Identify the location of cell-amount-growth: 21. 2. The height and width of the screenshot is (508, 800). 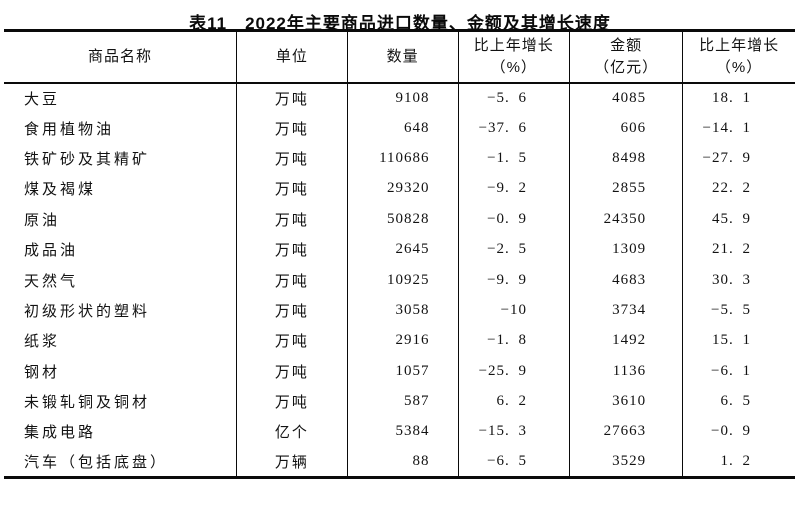
(738, 249).